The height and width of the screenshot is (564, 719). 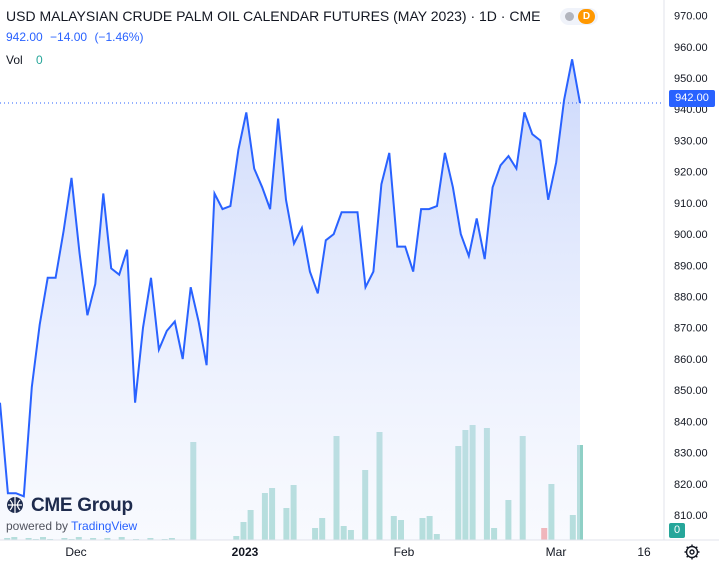 I want to click on y-tick-label: 920.00, so click(x=691, y=173).